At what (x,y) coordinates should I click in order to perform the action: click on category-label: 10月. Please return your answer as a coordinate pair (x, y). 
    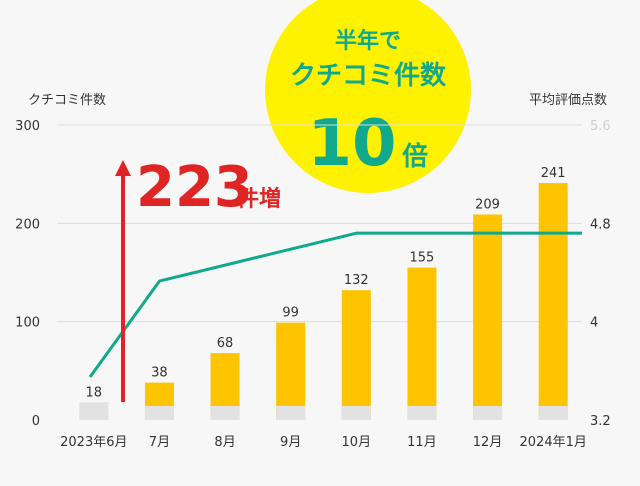
    Looking at the image, I should click on (357, 442).